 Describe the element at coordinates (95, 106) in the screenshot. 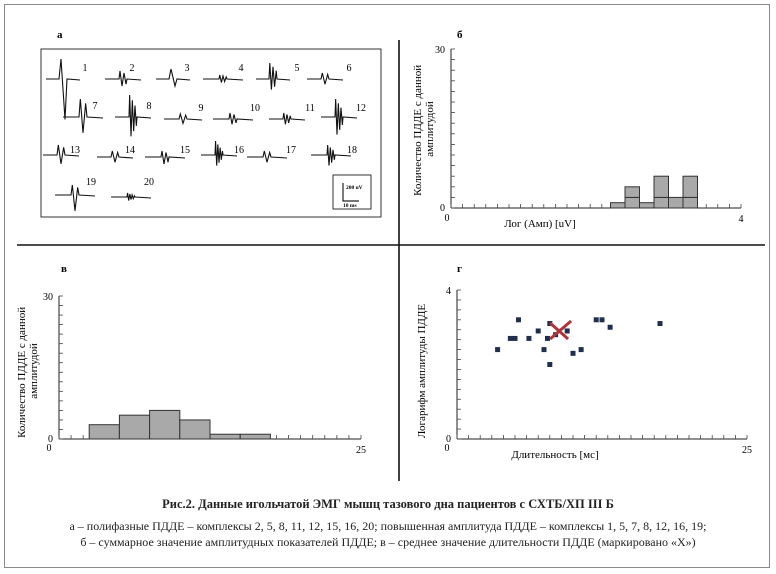

I see `emg-complex-label: 7` at that location.